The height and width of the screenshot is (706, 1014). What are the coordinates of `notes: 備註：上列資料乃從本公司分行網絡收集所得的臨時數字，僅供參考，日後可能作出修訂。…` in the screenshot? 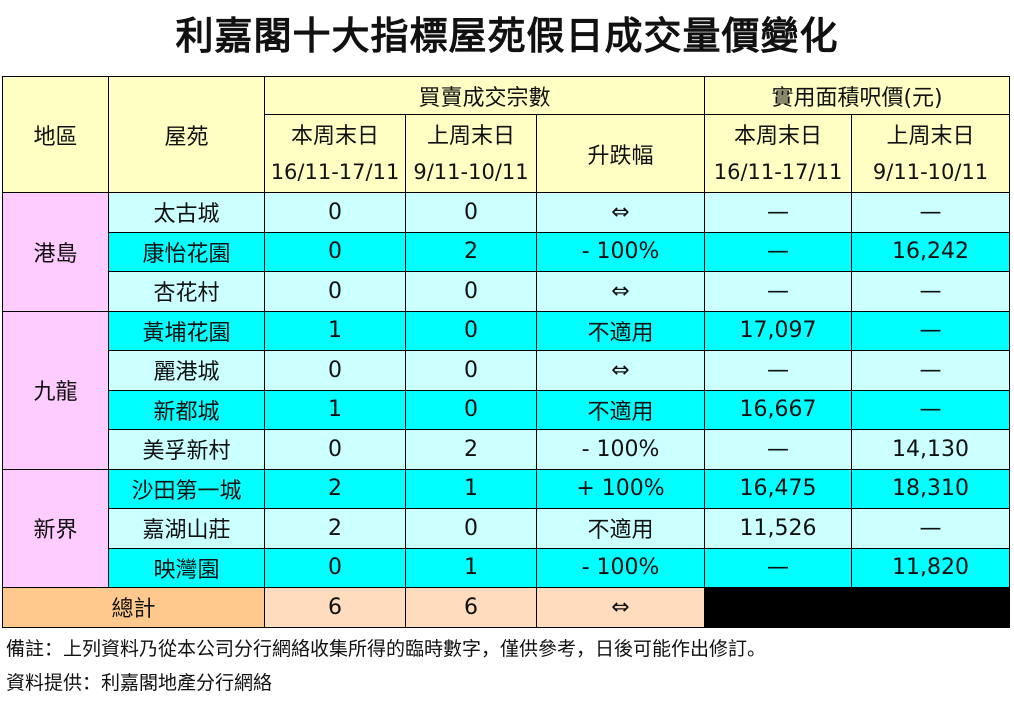 It's located at (506, 666).